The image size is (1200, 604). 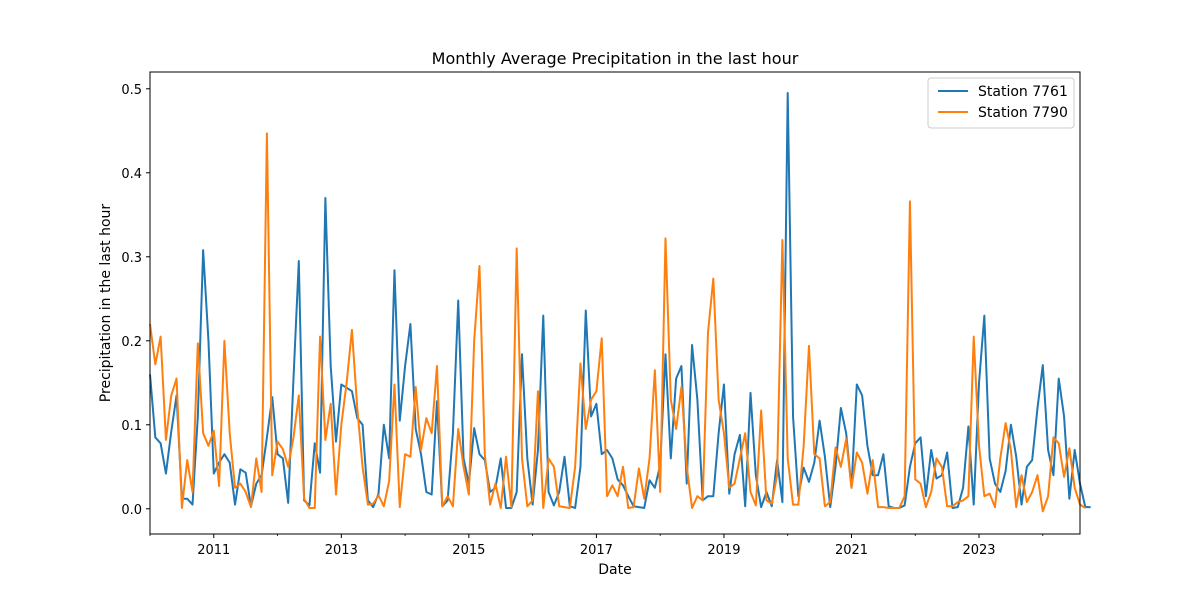 I want to click on y-axis: 0.0 0.1 0.2 0.3 0.4 0.5, so click(x=135, y=300).